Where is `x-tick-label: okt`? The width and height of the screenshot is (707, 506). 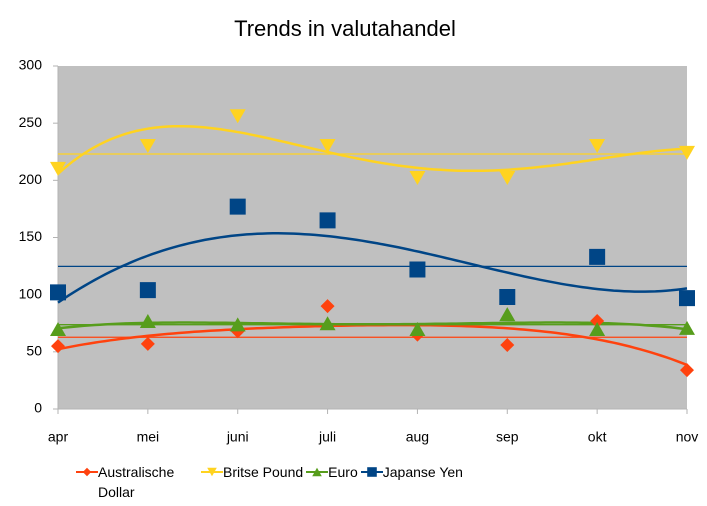
x-tick-label: okt is located at coordinates (597, 437).